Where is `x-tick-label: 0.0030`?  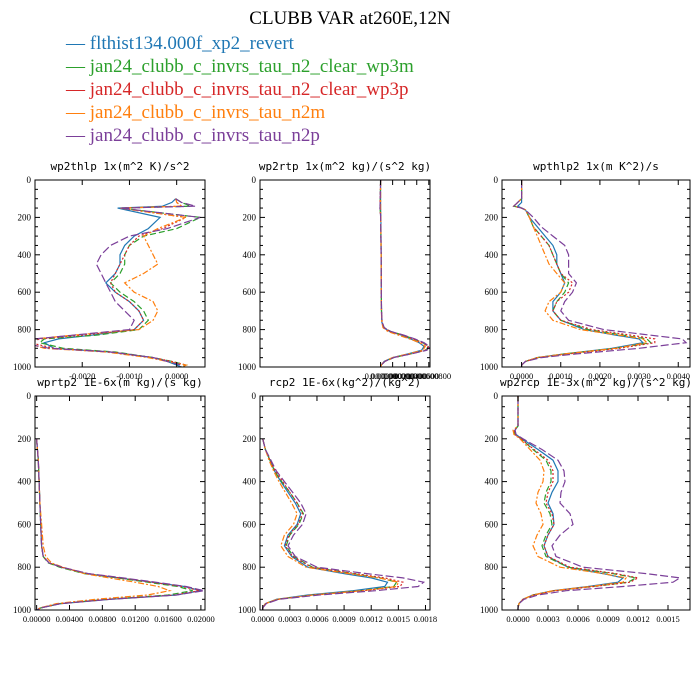
x-tick-label: 0.0030 is located at coordinates (638, 376).